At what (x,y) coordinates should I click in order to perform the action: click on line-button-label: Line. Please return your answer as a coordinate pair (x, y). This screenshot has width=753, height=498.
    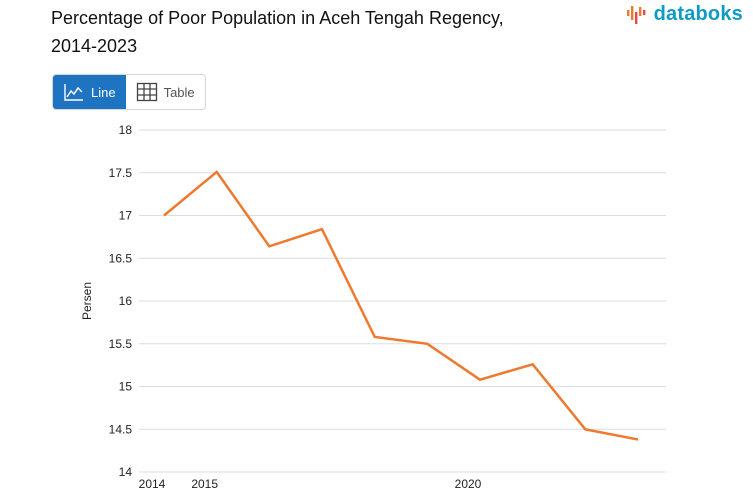
    Looking at the image, I should click on (103, 92).